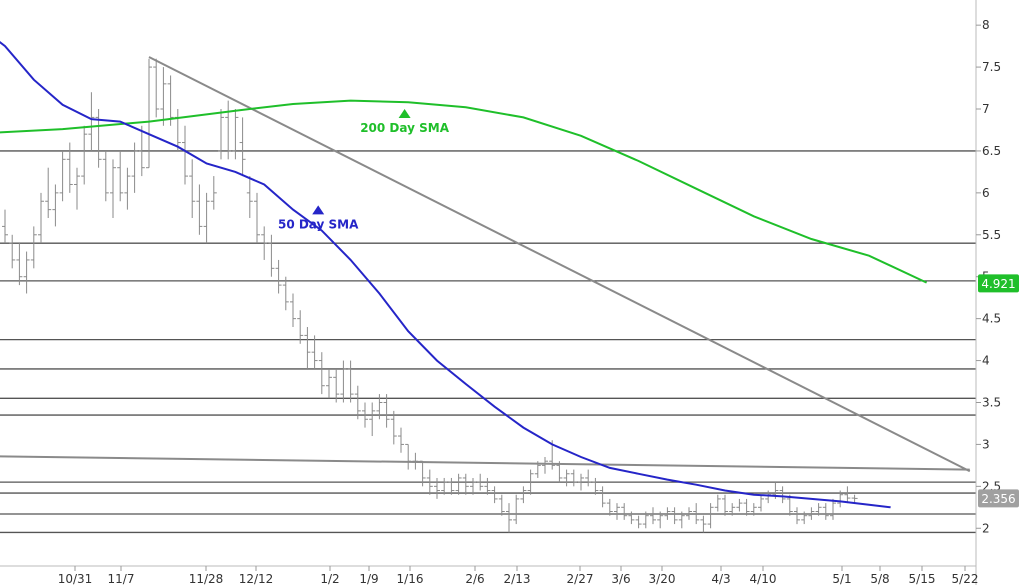 The image size is (1024, 585). I want to click on y-tick-label: 4.5, so click(991, 319).